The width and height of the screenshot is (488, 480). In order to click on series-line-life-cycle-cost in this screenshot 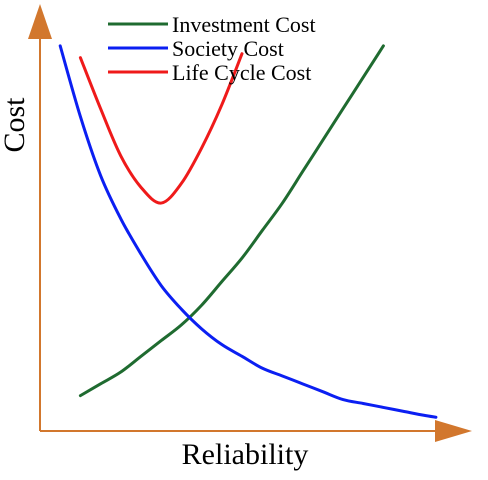, I will do `click(161, 128)`.